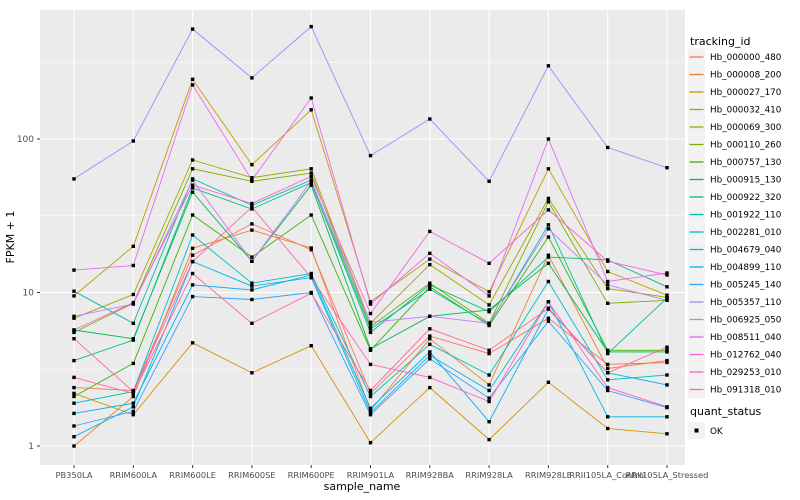 The height and width of the screenshot is (500, 800). I want to click on legend-label-Hb_000069_300: Hb_000069_300, so click(746, 128).